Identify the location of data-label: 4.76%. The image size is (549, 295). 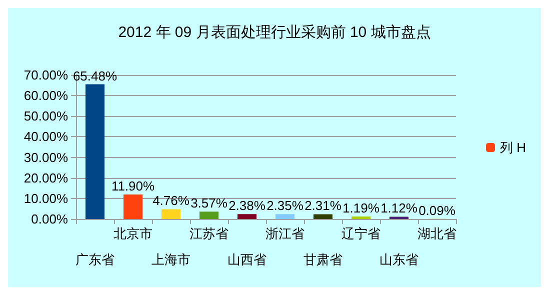
(171, 200).